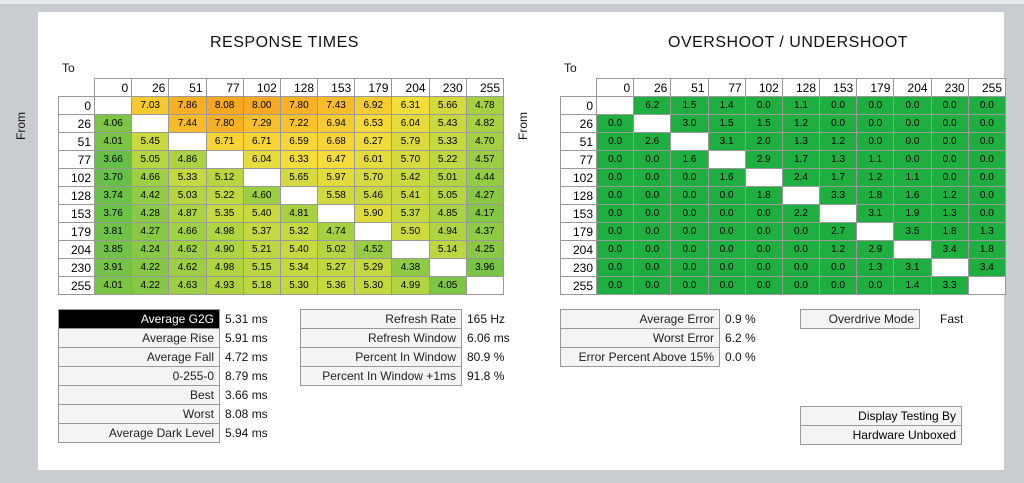 The height and width of the screenshot is (483, 1024). I want to click on grid-cell: 4.87, so click(187, 213).